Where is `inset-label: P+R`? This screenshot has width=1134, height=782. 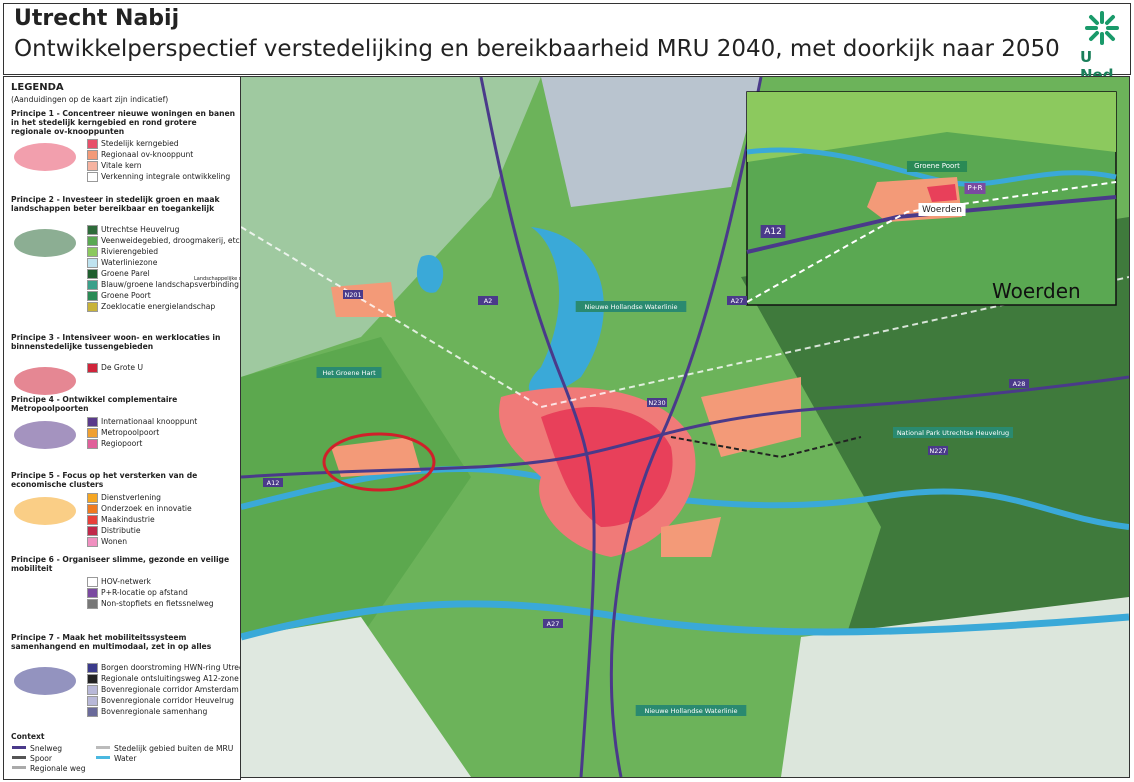
inset-label: P+R is located at coordinates (975, 188).